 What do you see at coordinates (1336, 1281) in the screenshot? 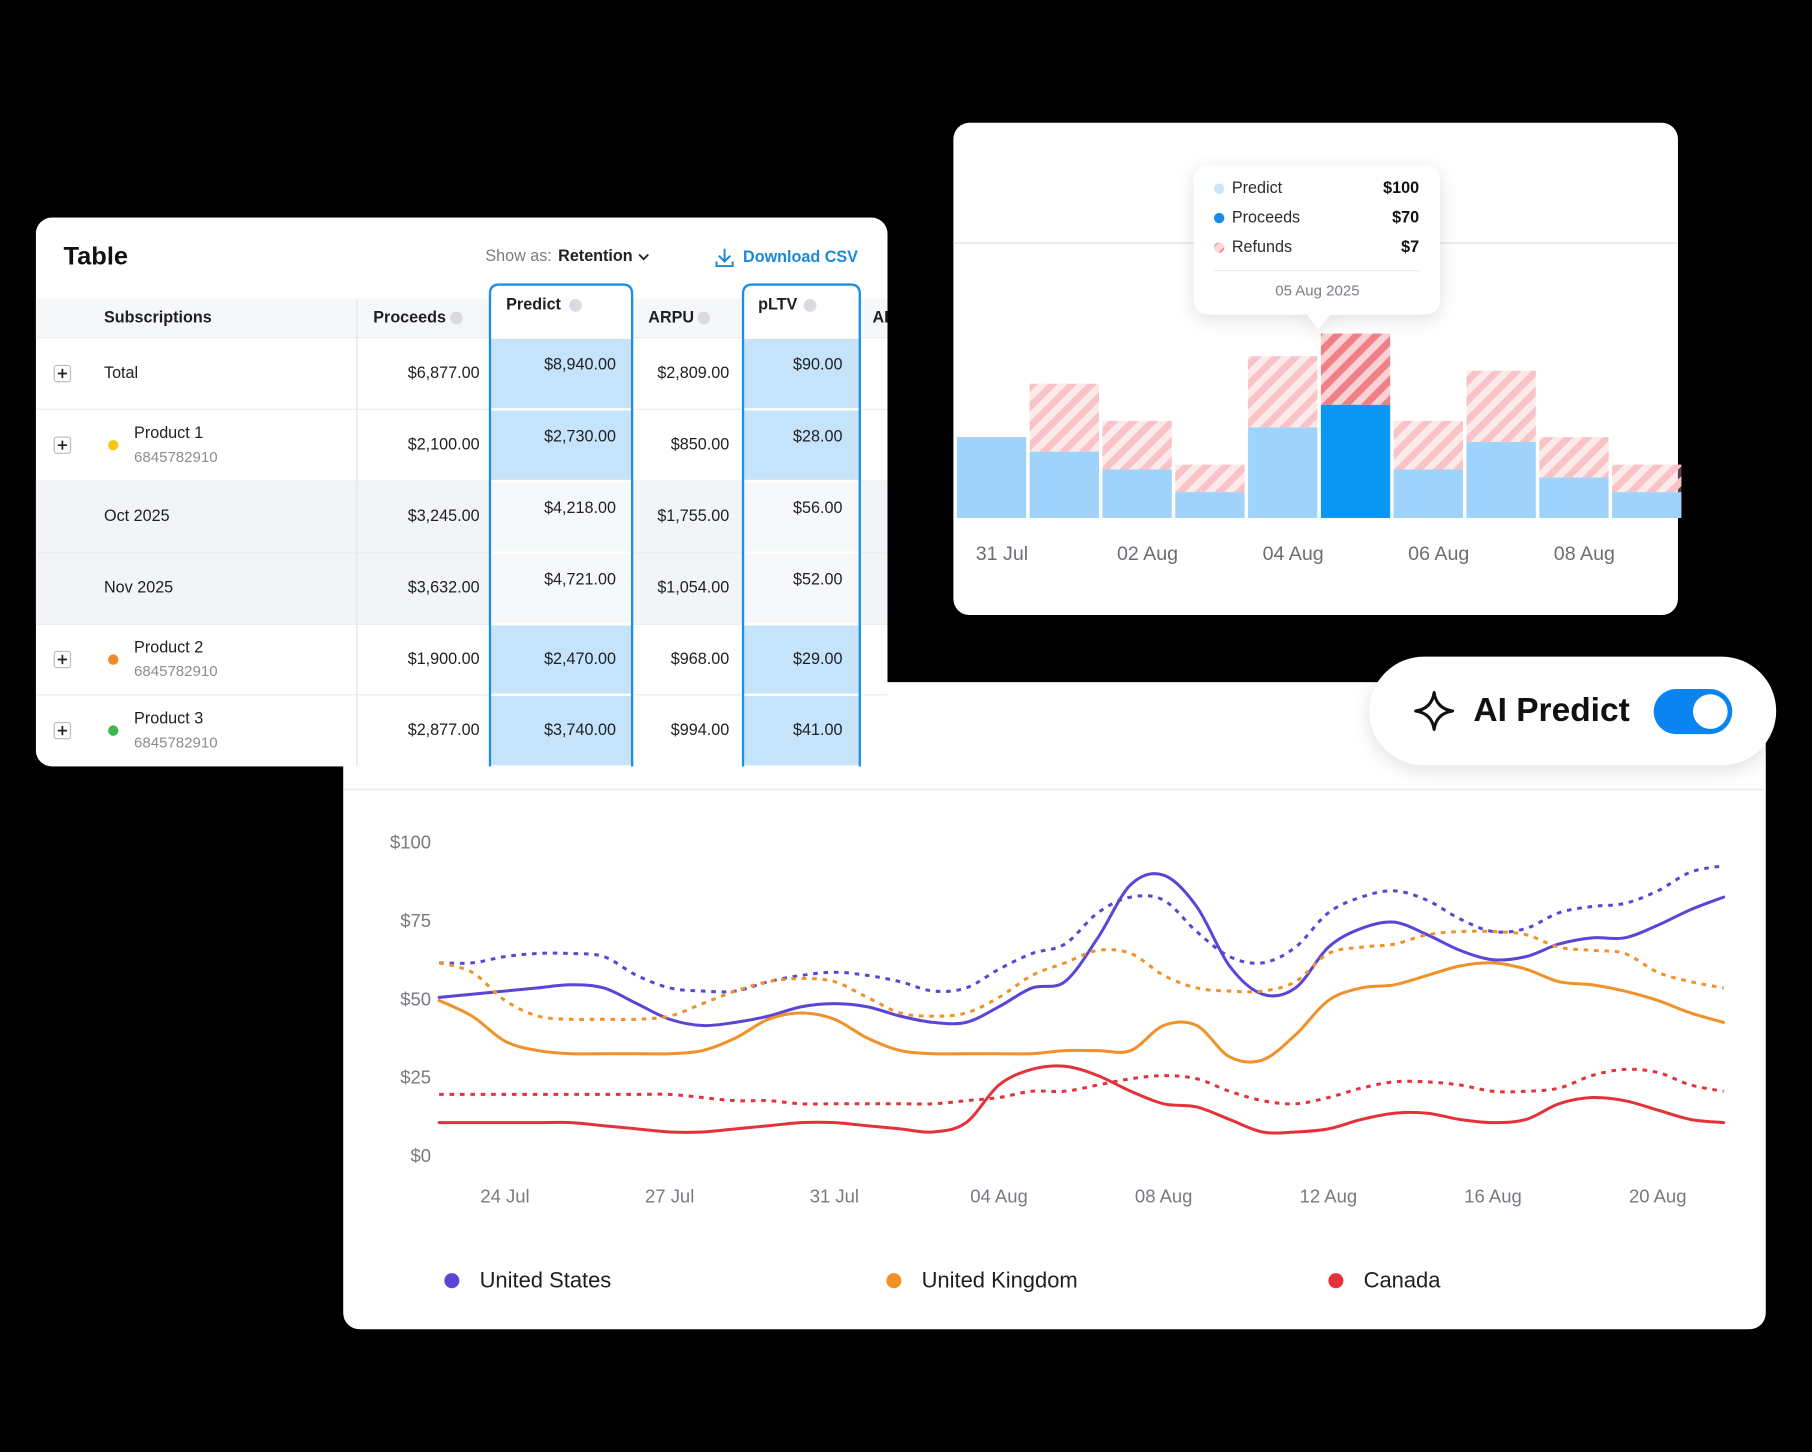
I see `legend-dot` at bounding box center [1336, 1281].